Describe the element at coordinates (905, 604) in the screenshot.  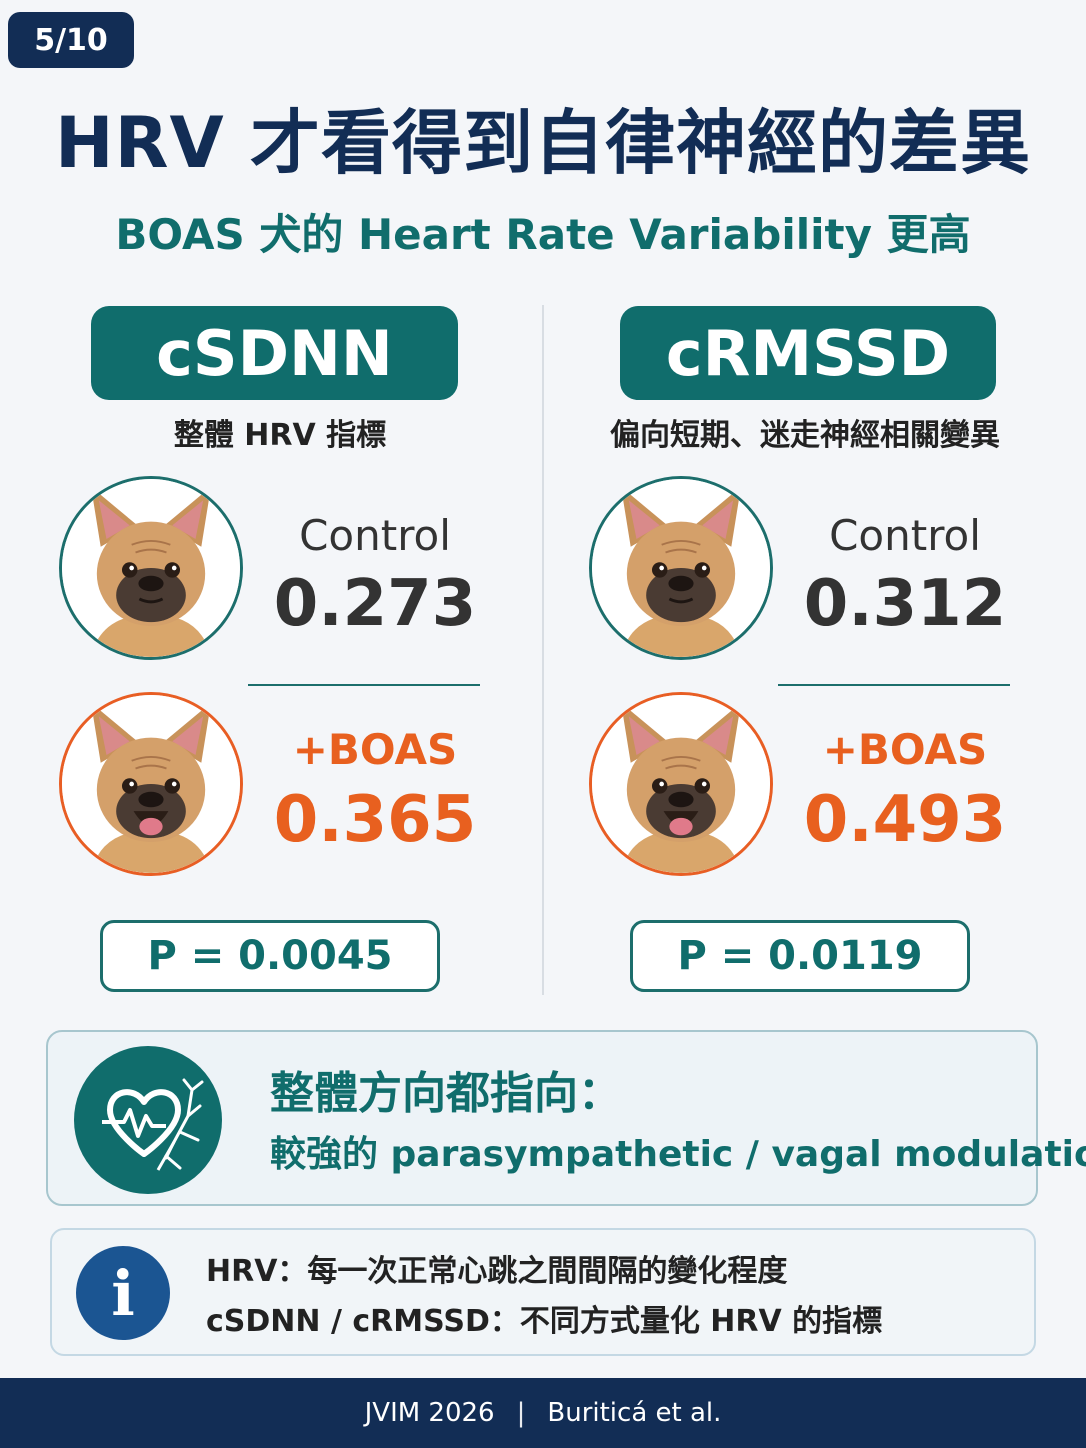
I see `control-value: 0.312` at that location.